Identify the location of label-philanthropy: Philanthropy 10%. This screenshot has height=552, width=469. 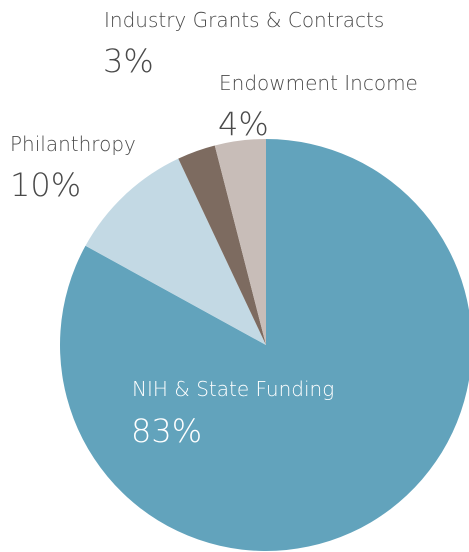
(73, 168).